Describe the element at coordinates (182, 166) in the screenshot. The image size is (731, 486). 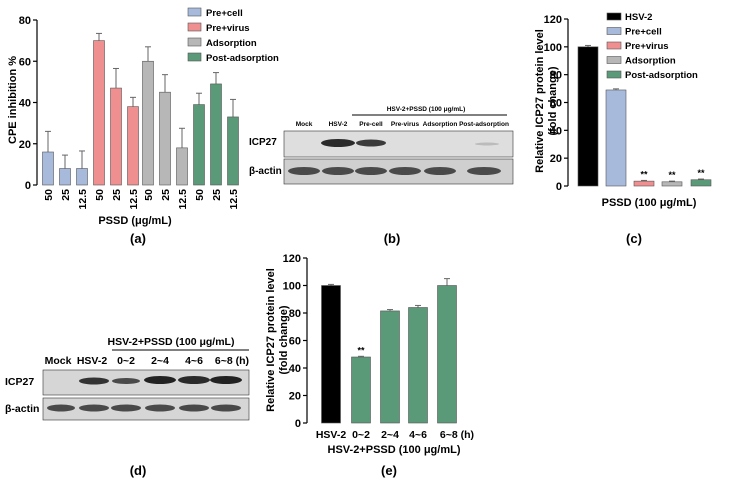
I see `bar-a-adsorption` at that location.